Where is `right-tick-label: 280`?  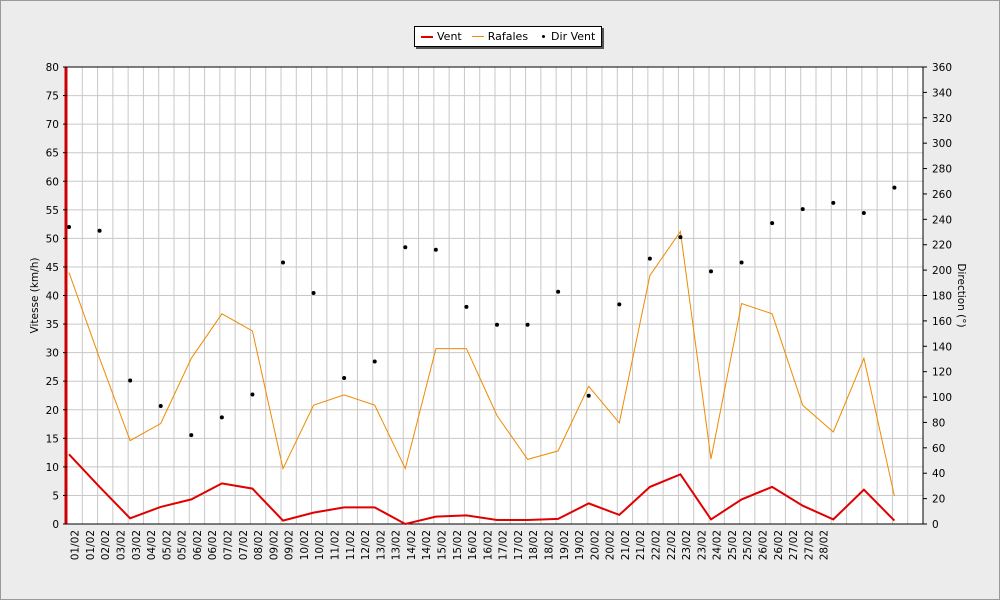 right-tick-label: 280 is located at coordinates (942, 170).